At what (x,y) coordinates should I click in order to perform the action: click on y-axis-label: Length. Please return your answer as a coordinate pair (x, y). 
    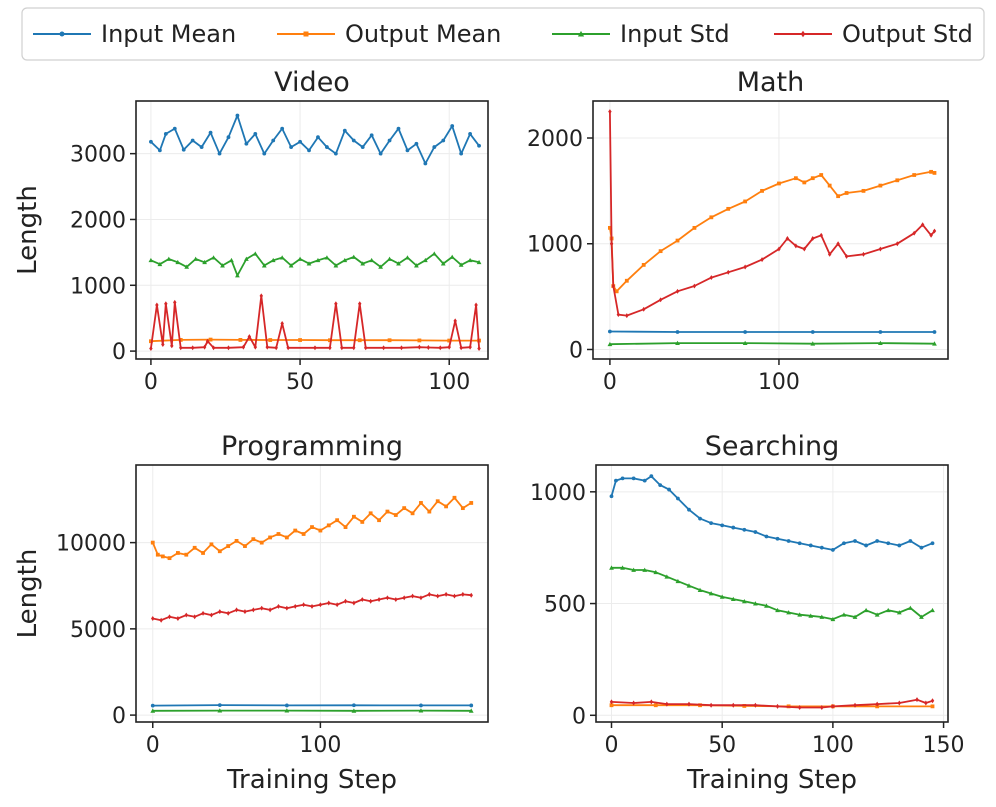
    Looking at the image, I should click on (28, 594).